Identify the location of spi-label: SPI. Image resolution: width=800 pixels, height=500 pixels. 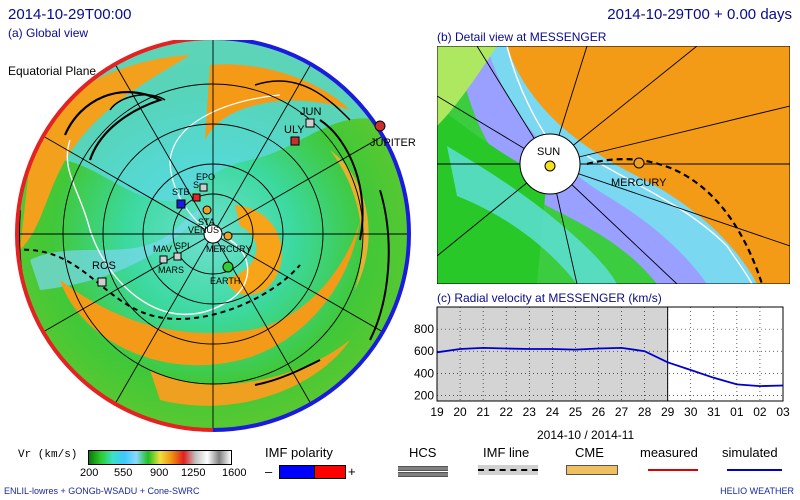
(182, 246).